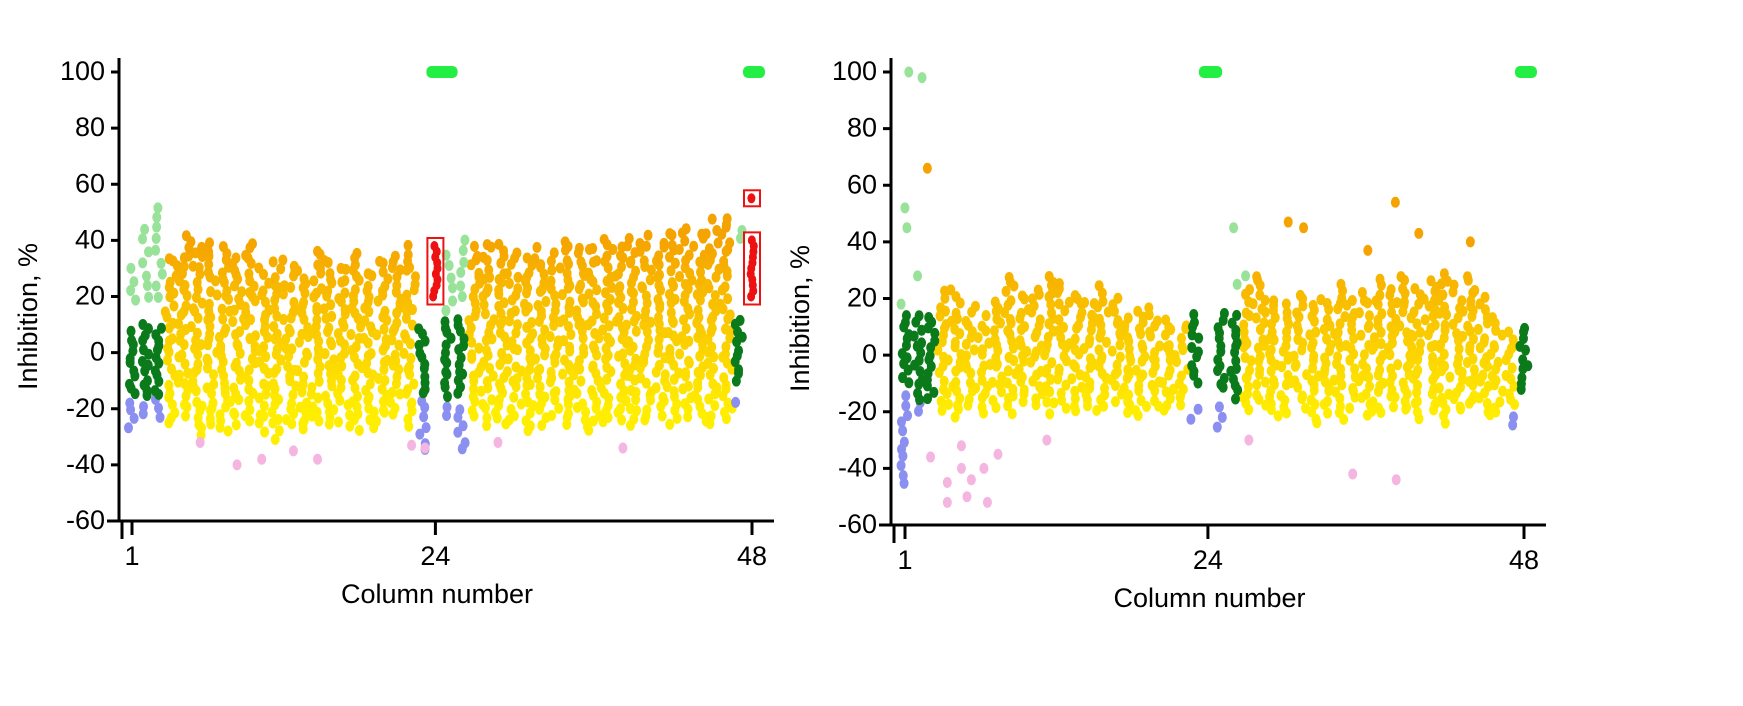  Describe the element at coordinates (904, 560) in the screenshot. I see `x-tick-label: 1` at that location.